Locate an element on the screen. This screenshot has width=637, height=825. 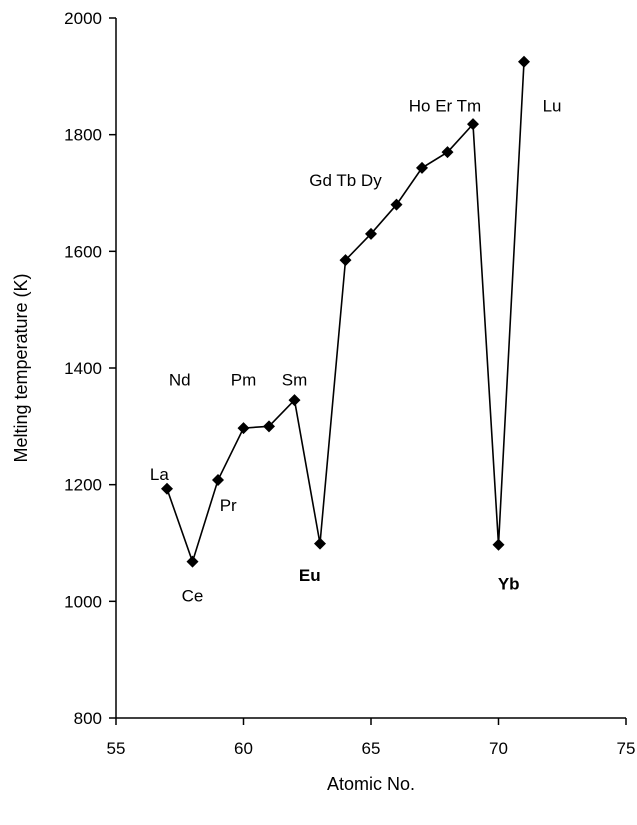
x-tick-label: 75 is located at coordinates (626, 748).